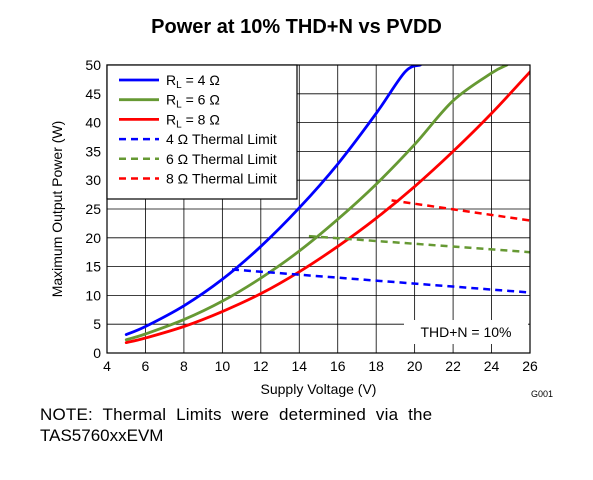  Describe the element at coordinates (530, 366) in the screenshot. I see `x-tick-label: 26` at that location.